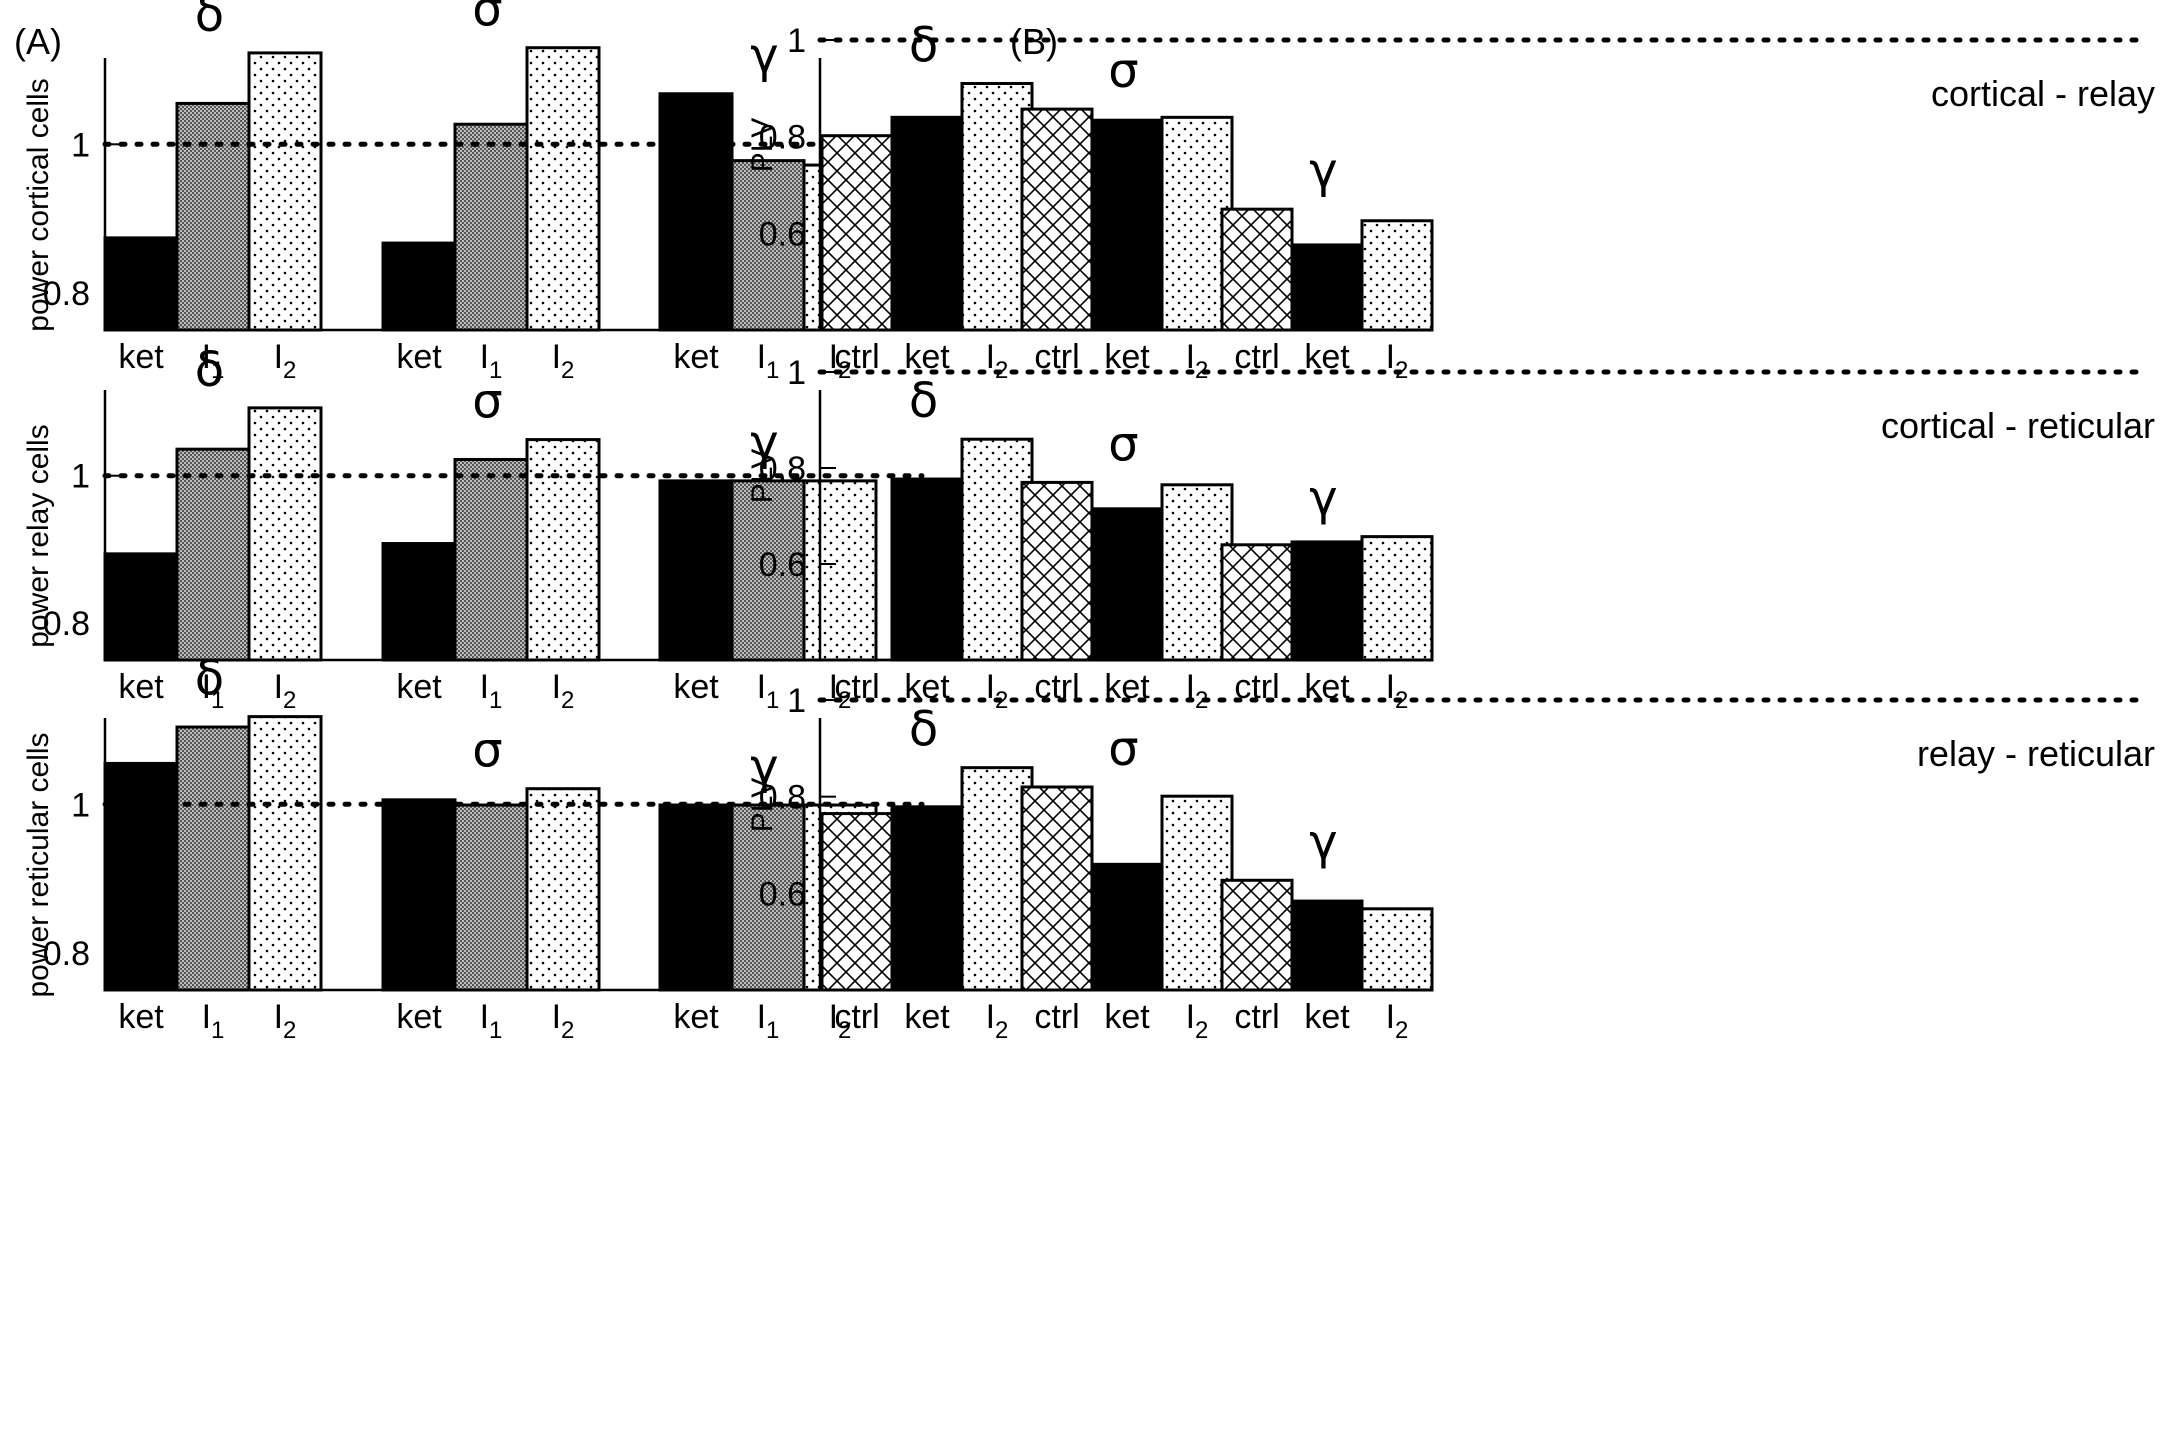 The width and height of the screenshot is (2167, 1431). Describe the element at coordinates (38, 535) in the screenshot. I see `y-axis-label: power relay cells` at that location.